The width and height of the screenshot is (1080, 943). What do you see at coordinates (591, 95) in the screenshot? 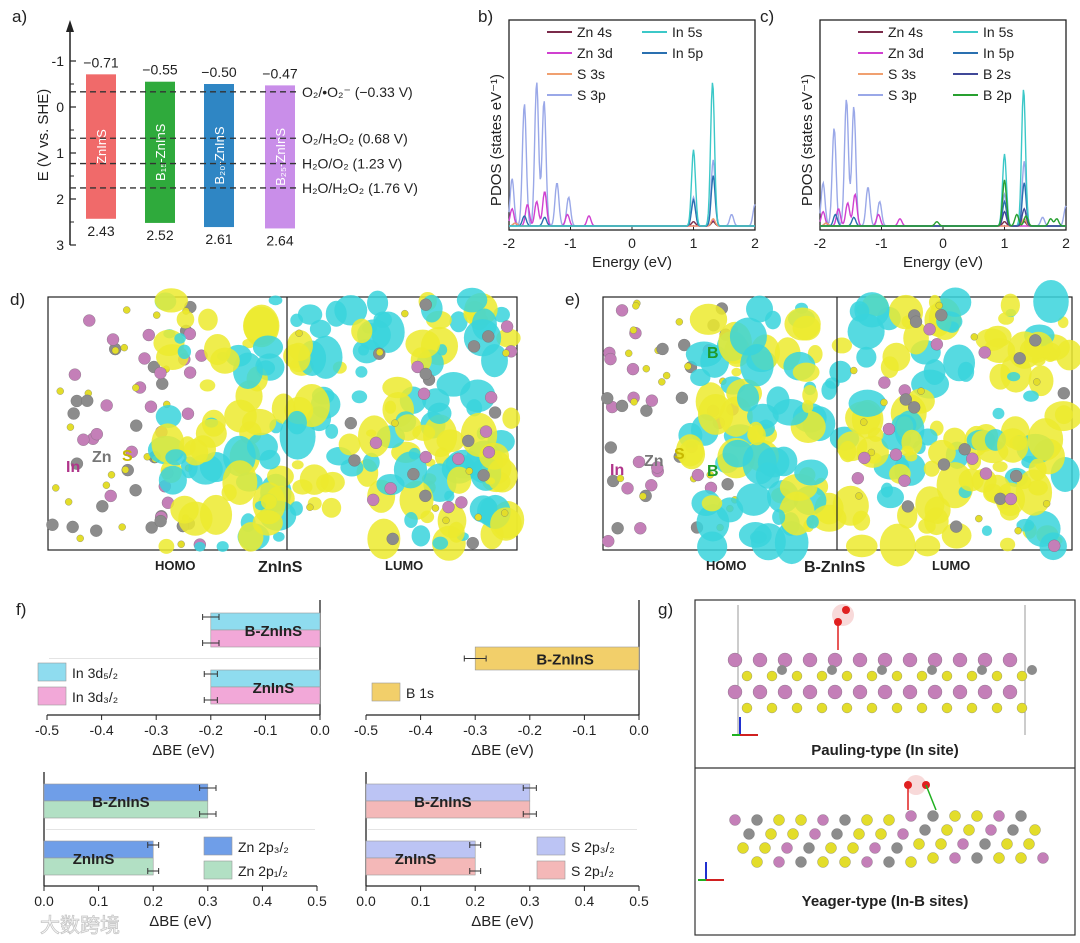
I see `legend-label: S 3p` at bounding box center [591, 95].